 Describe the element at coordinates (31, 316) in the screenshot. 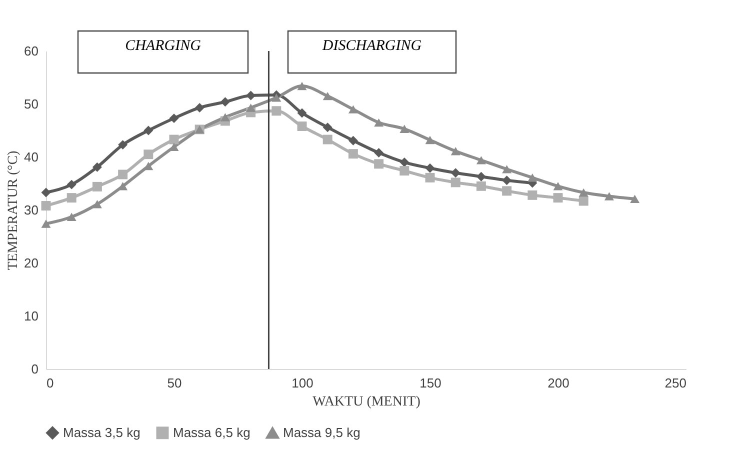

I see `y-tick-label: 10` at that location.